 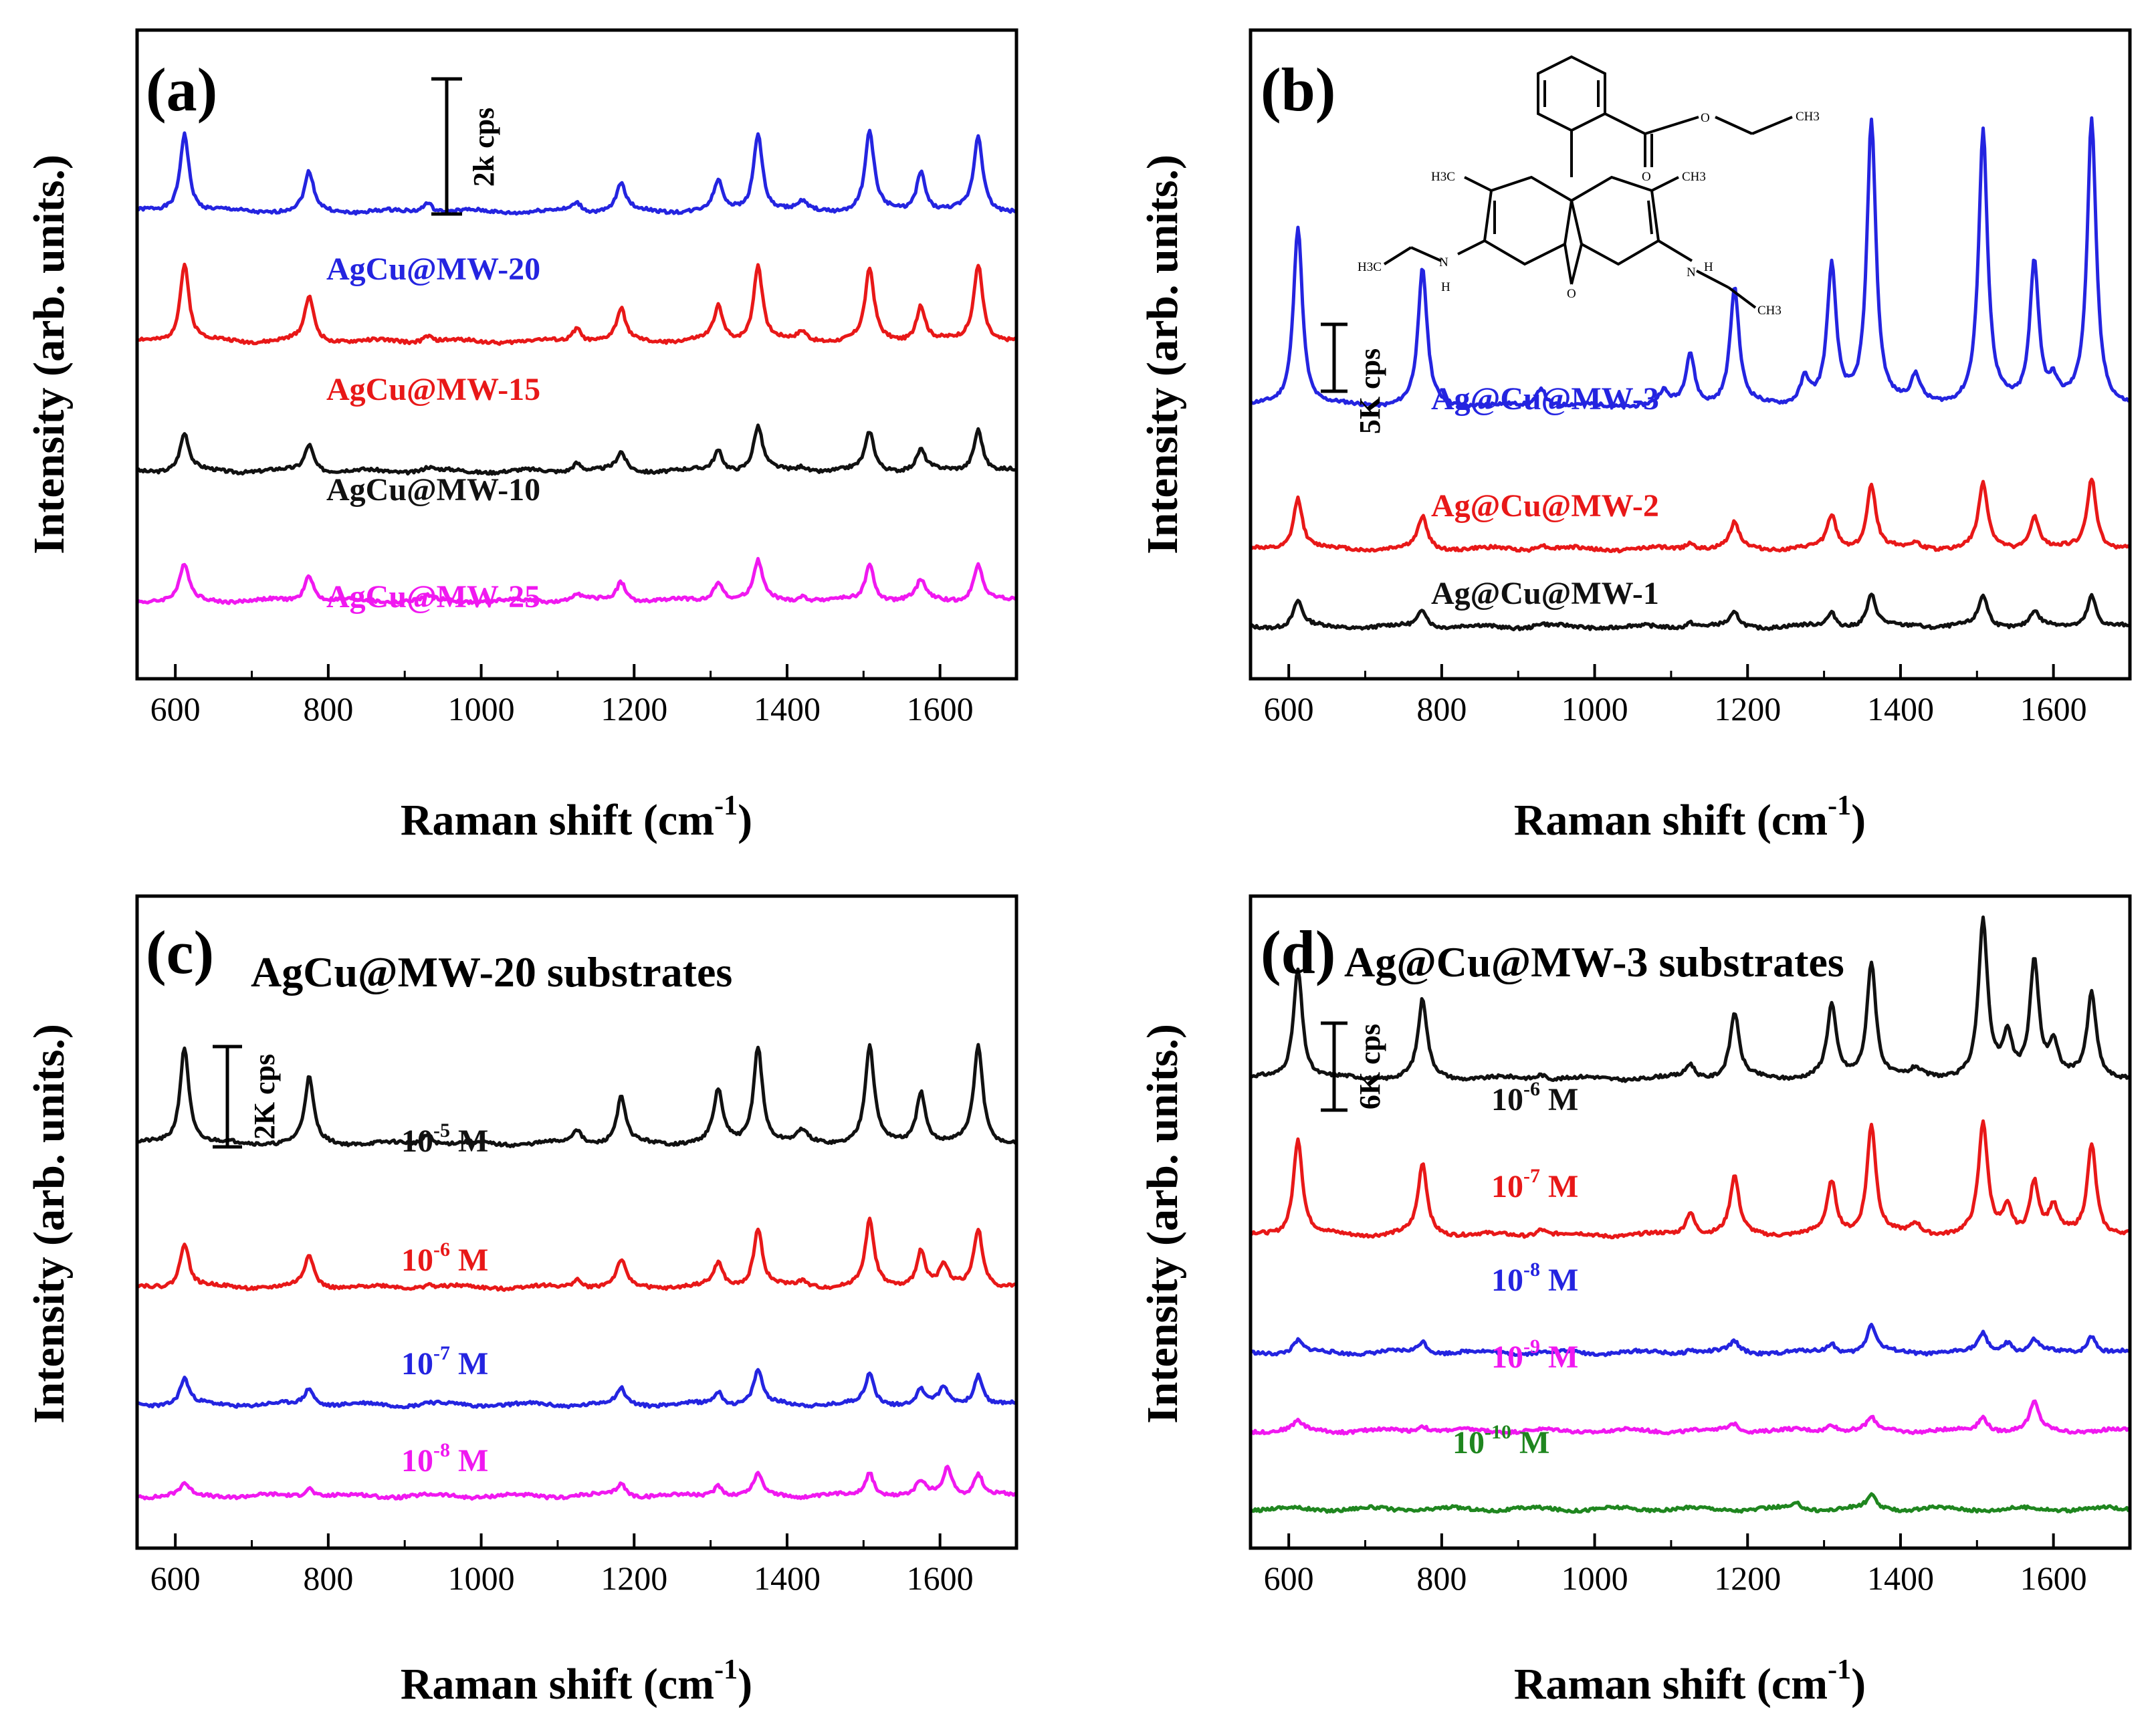 I want to click on x-axis-title-a: Raman shift (cm-1), so click(x=577, y=817).